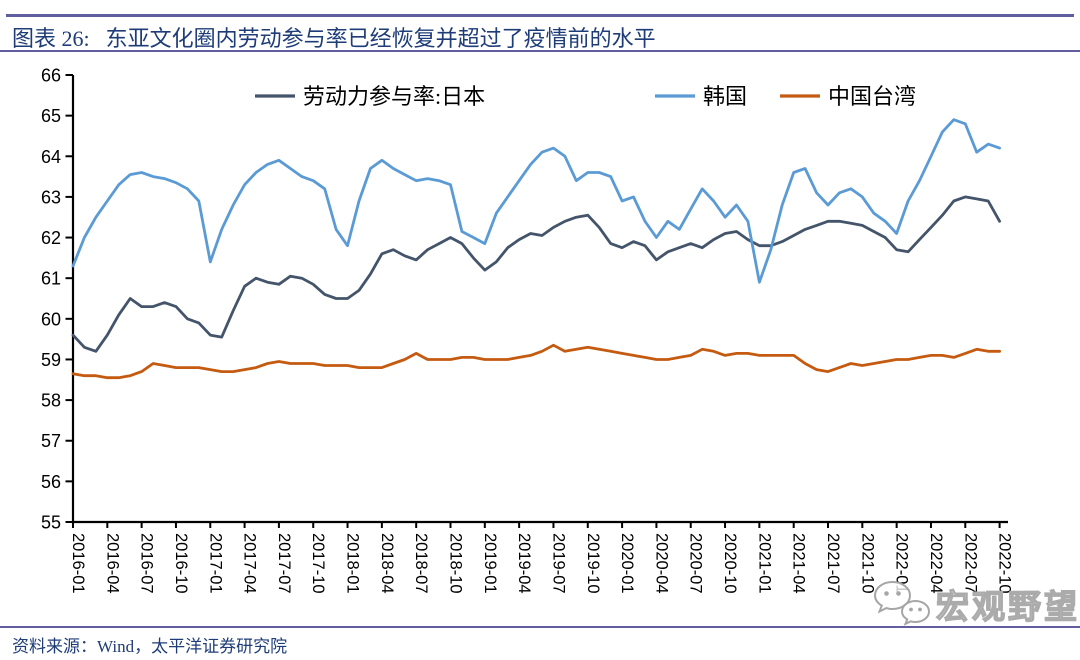  I want to click on y-axis-label: 56, so click(51, 482).